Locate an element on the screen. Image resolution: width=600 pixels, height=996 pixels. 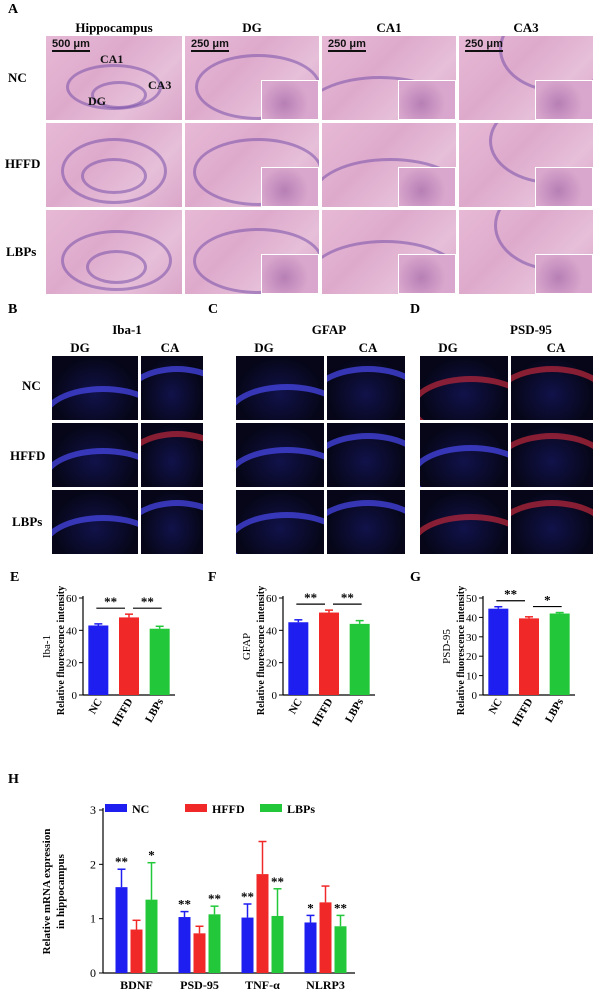
panel-letter-b: B is located at coordinates (13, 309).